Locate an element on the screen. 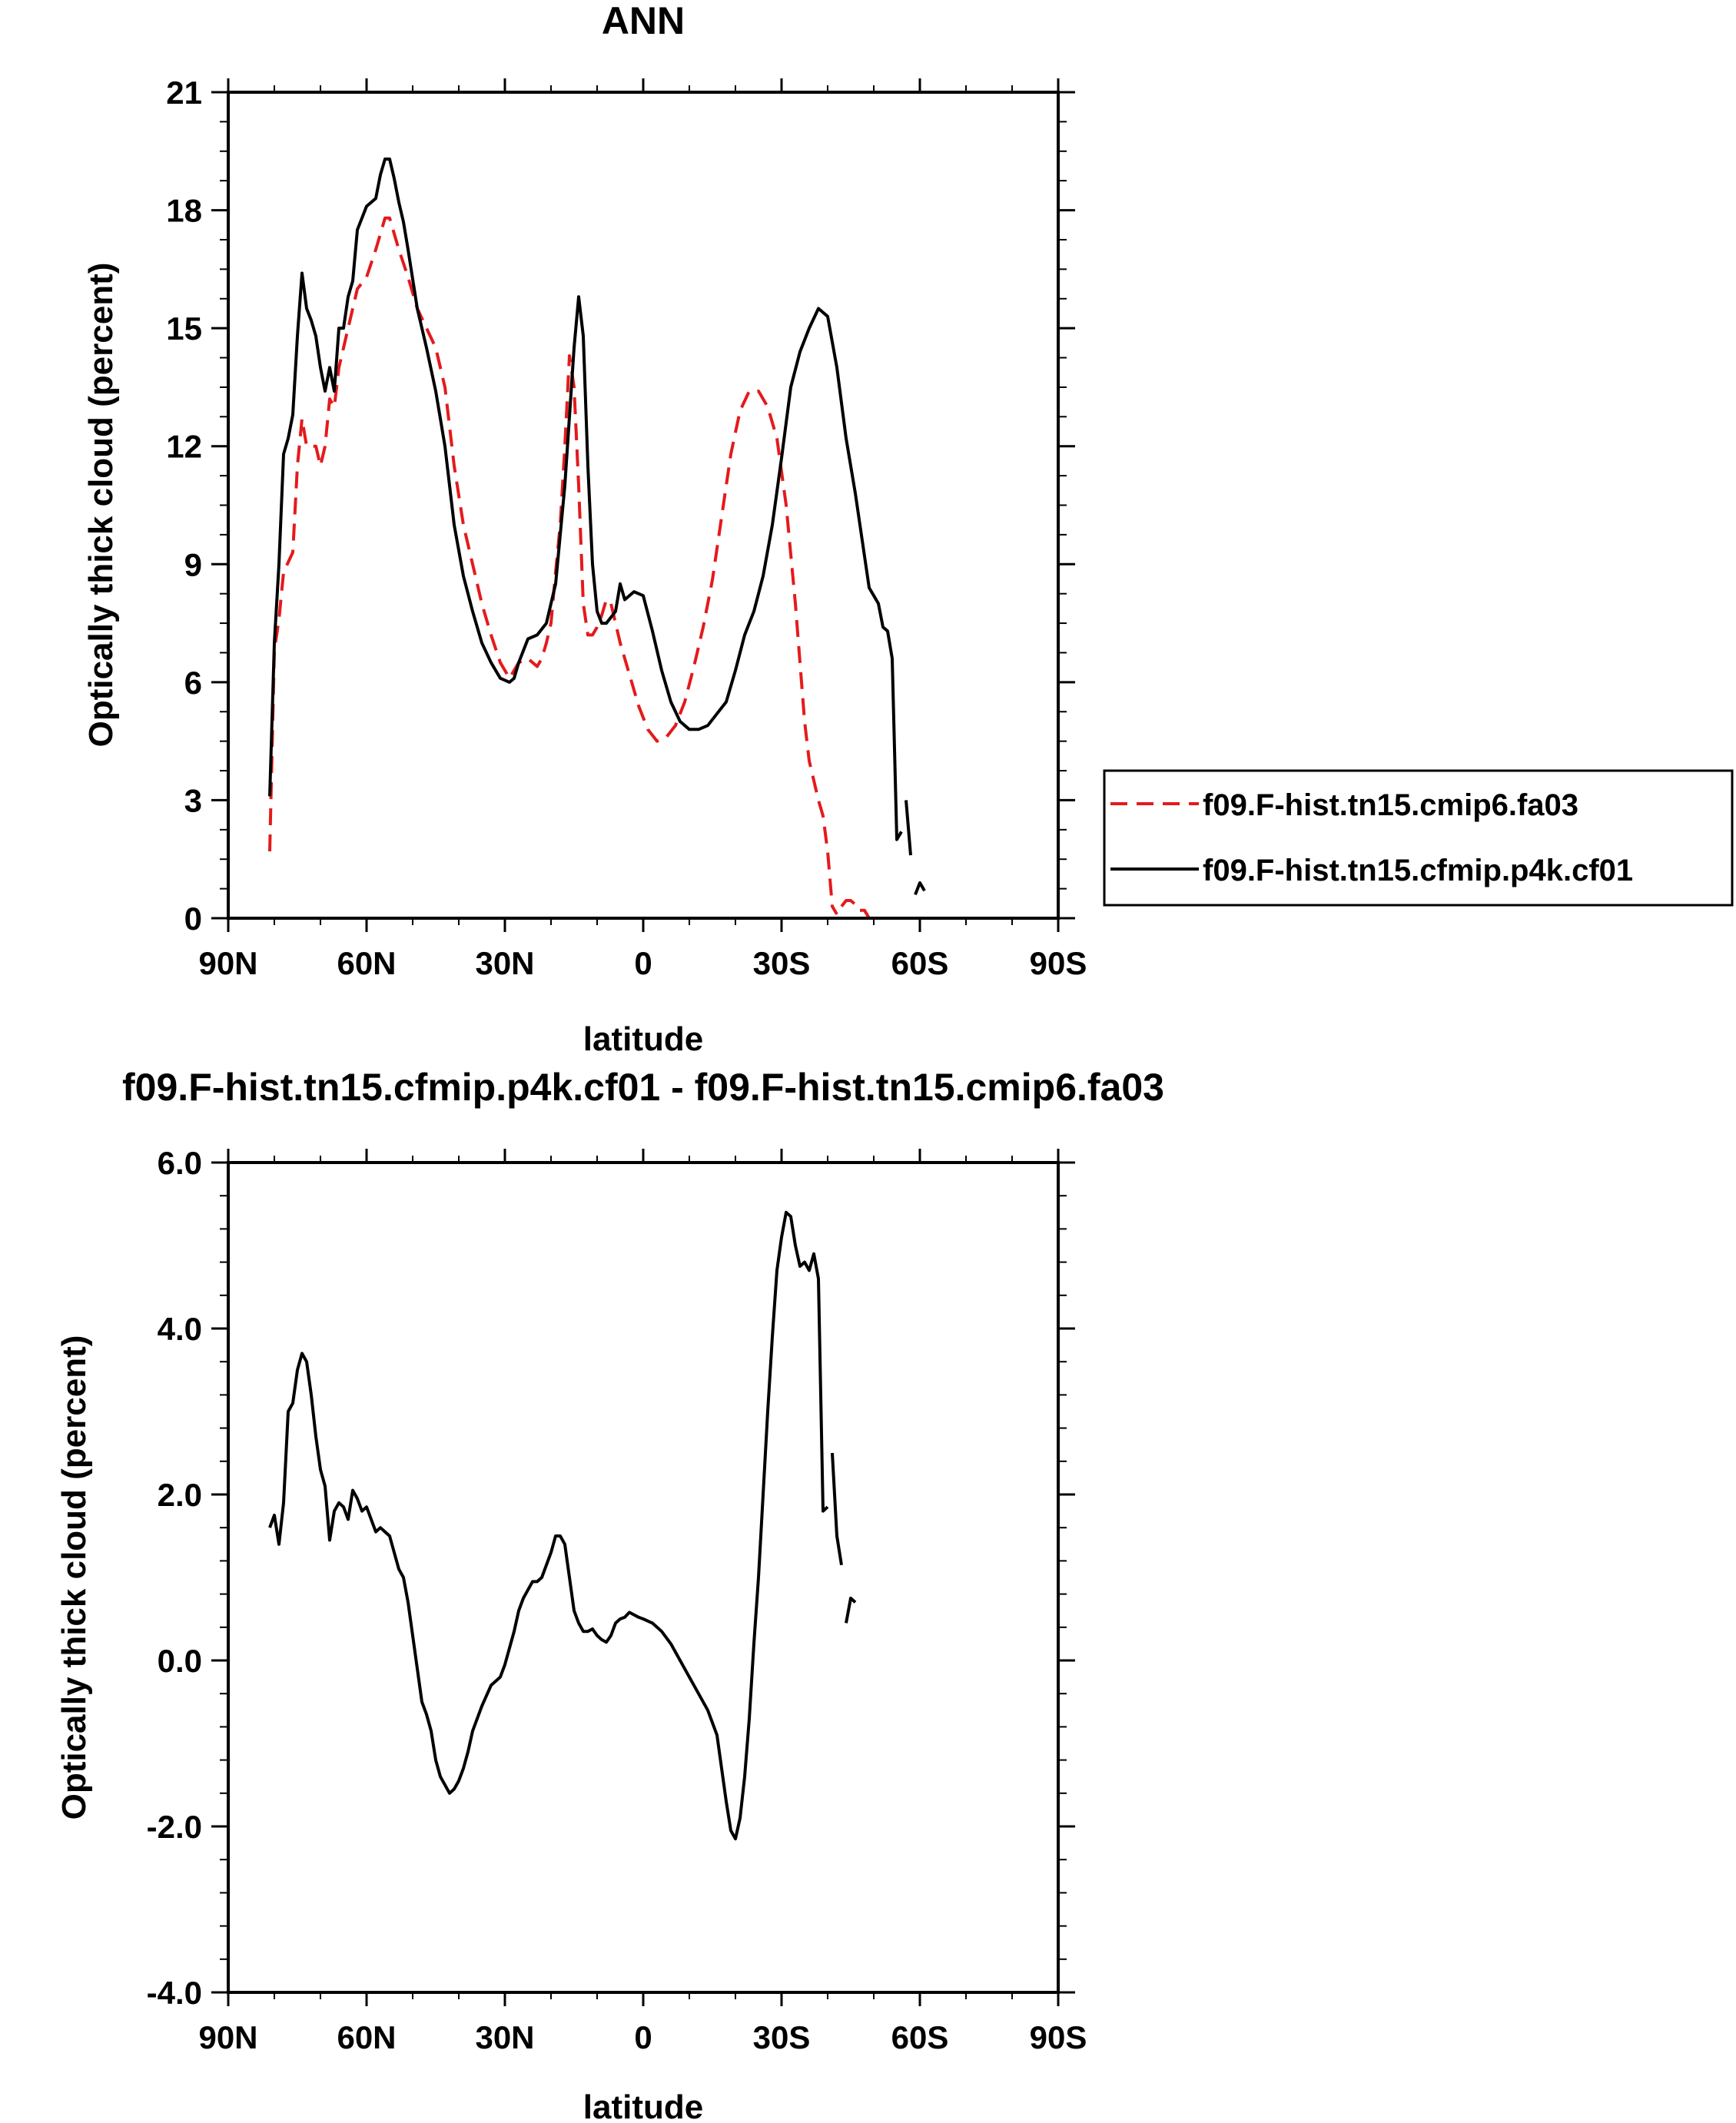 The height and width of the screenshot is (2123, 1736). y-tick-label: 18 is located at coordinates (184, 211).